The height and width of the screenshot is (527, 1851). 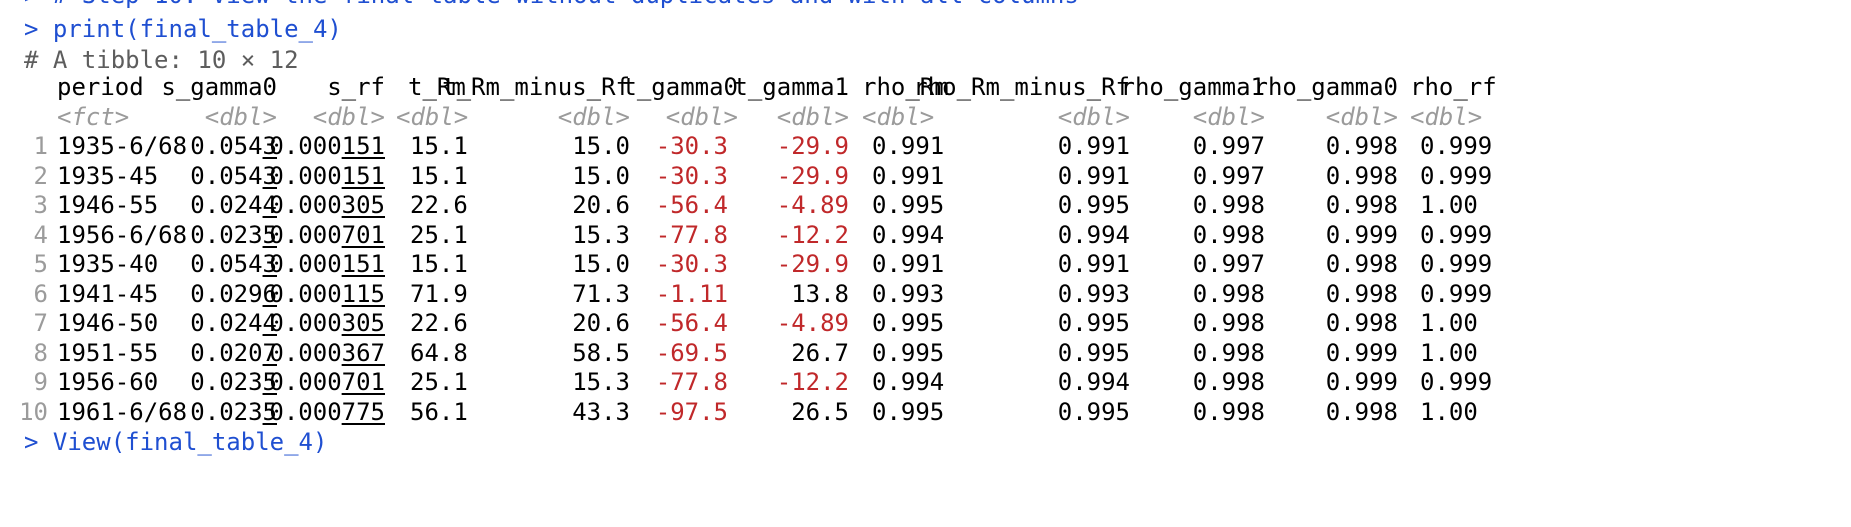 What do you see at coordinates (40, 264) in the screenshot?
I see `row-number: 5` at bounding box center [40, 264].